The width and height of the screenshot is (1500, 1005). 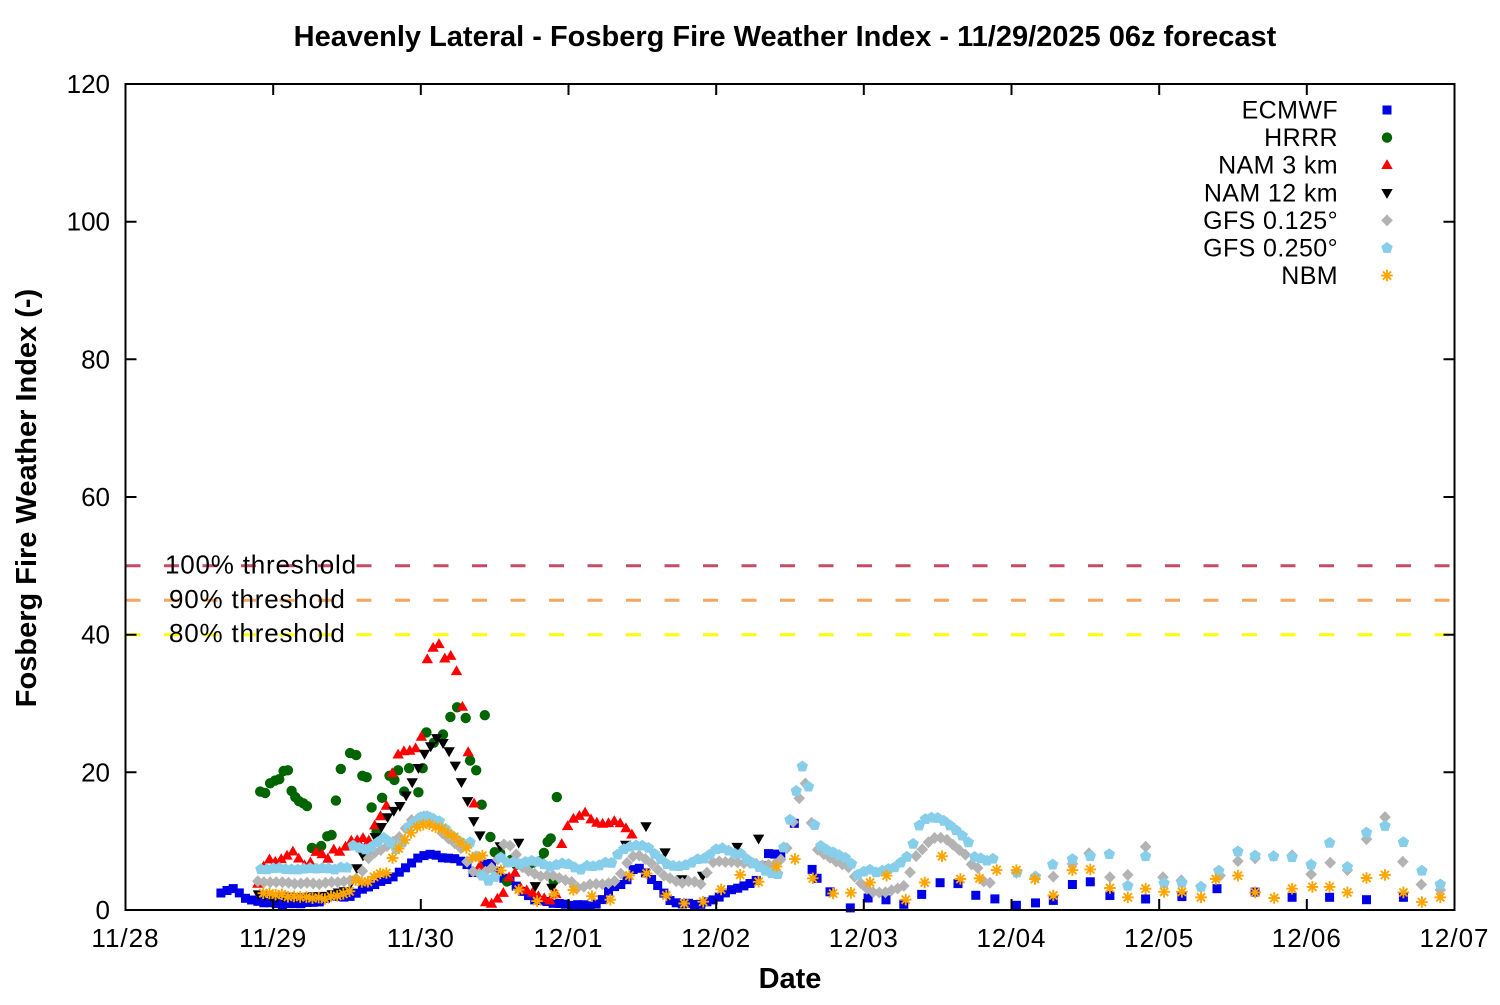 I want to click on svg-text: 12/01, so click(x=568, y=938).